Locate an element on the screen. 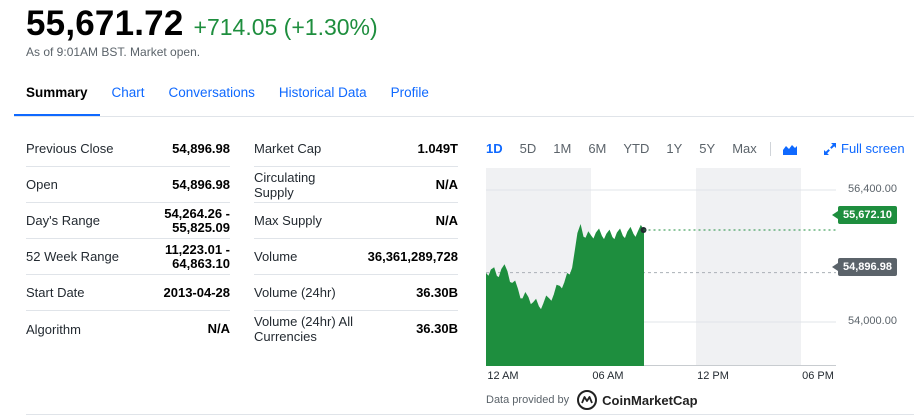  current-price-tag: 55,672.10 is located at coordinates (864, 215).